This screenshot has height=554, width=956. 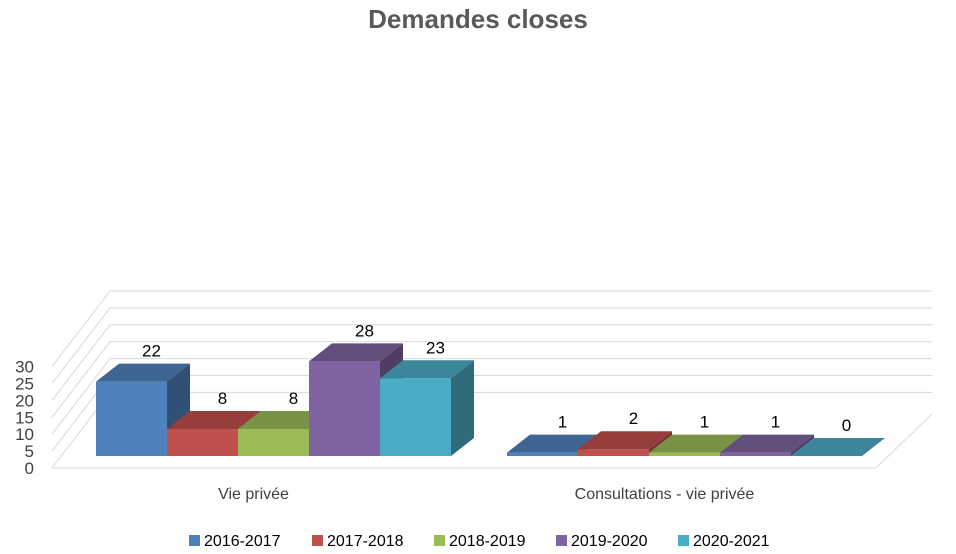 I want to click on category-label: Vie privée, so click(x=253, y=494).